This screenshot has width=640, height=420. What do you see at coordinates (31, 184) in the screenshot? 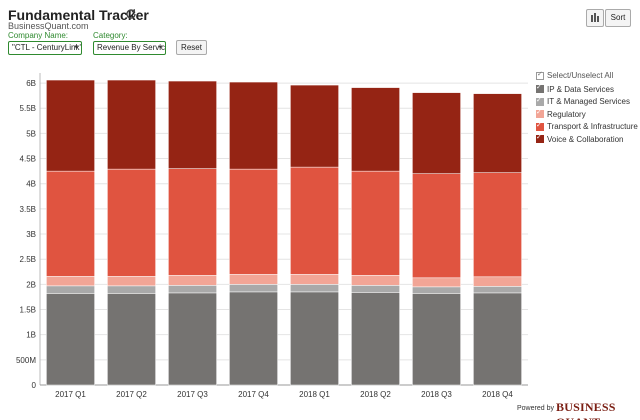
I see `y-tick-label: 4B` at bounding box center [31, 184].